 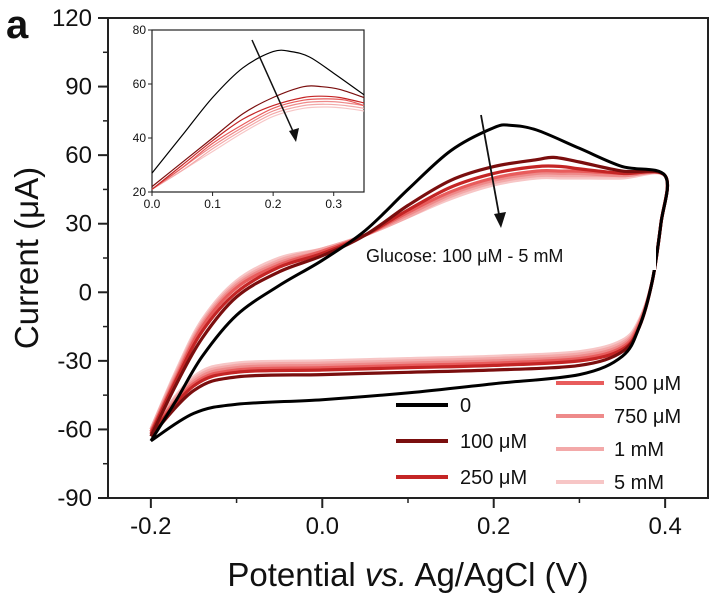 I want to click on inset-x-tick-label: 0.1, so click(x=212, y=204).